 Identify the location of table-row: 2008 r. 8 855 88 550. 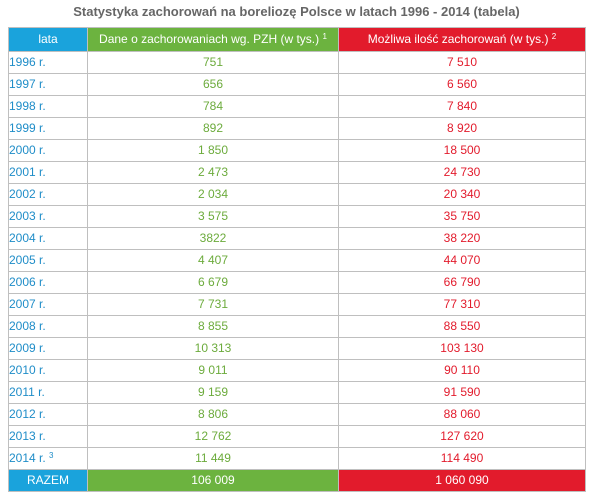
(297, 326).